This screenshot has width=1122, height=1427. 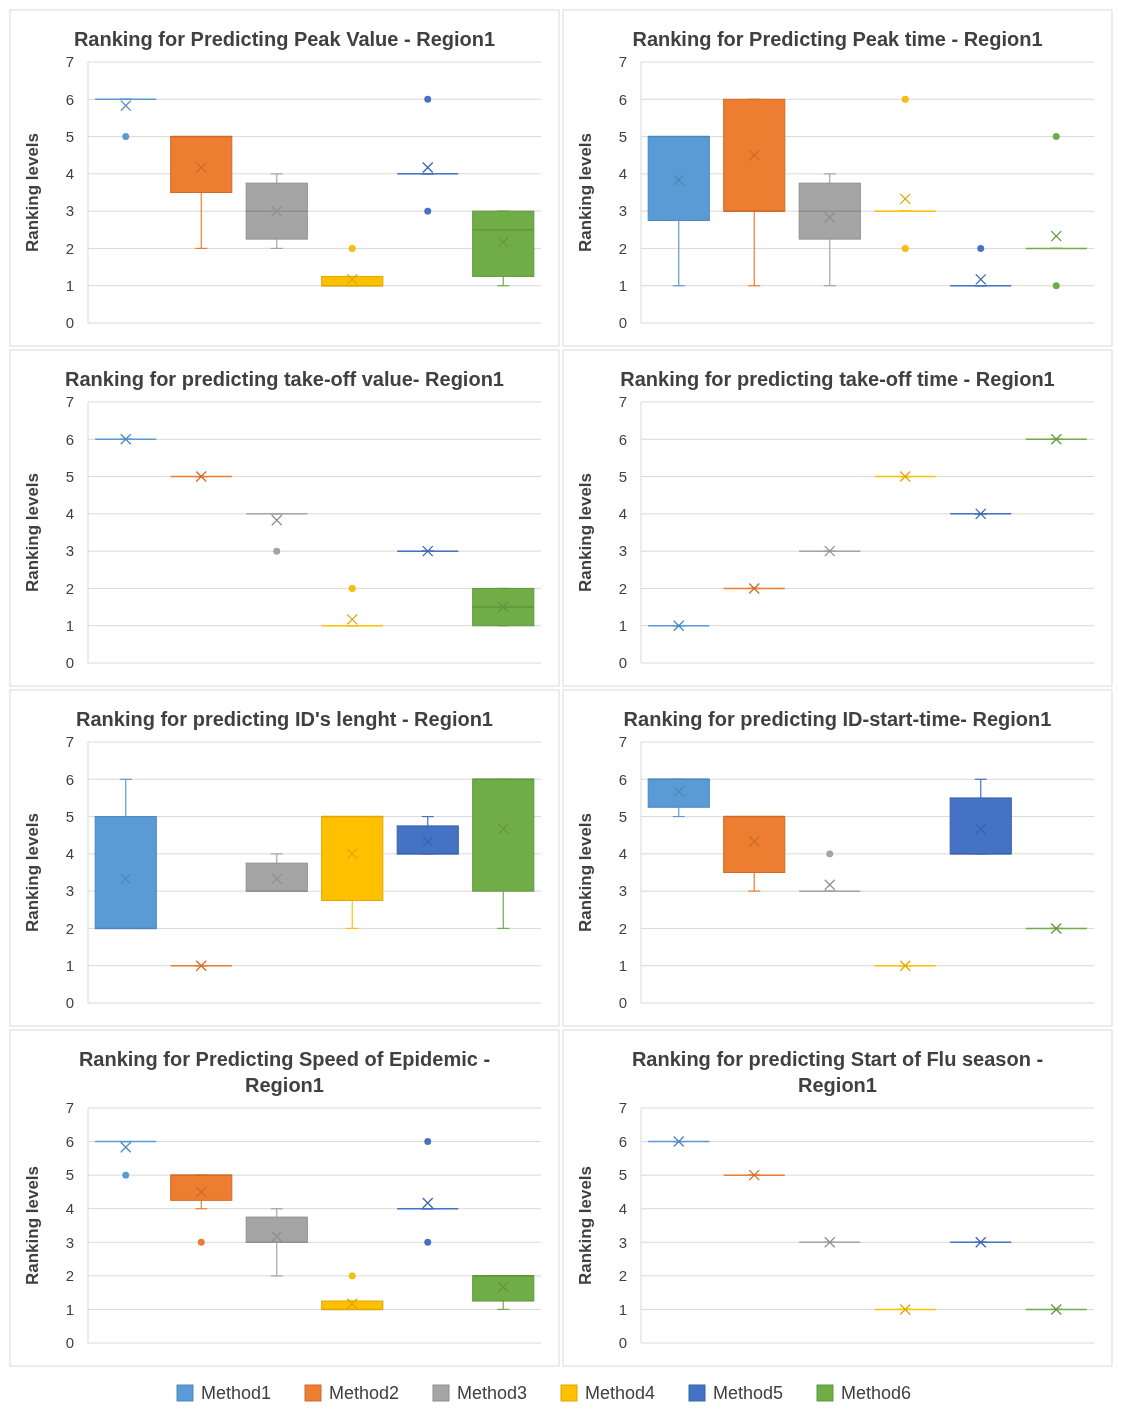 I want to click on chart-title: Ranking for predicting ID-start-time- Region1, so click(x=837, y=719).